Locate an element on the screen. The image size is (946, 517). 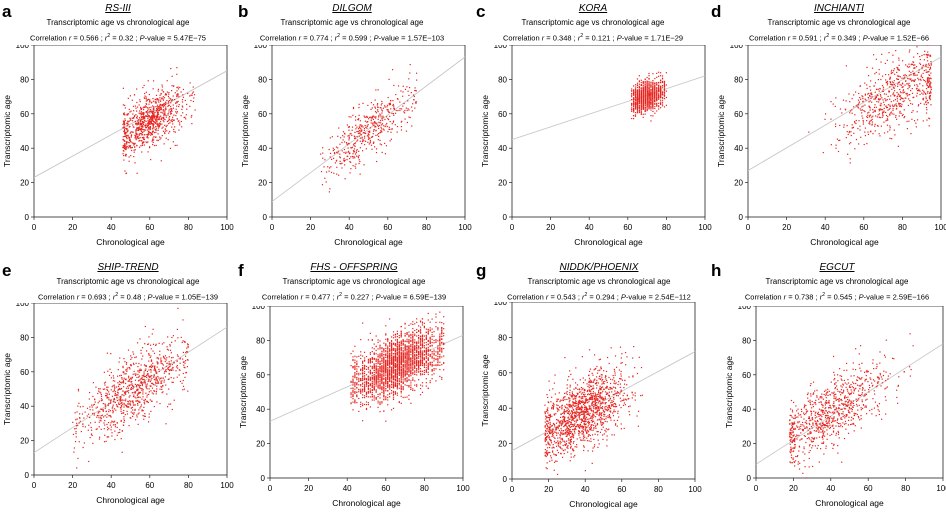
regression-line is located at coordinates (844, 114).